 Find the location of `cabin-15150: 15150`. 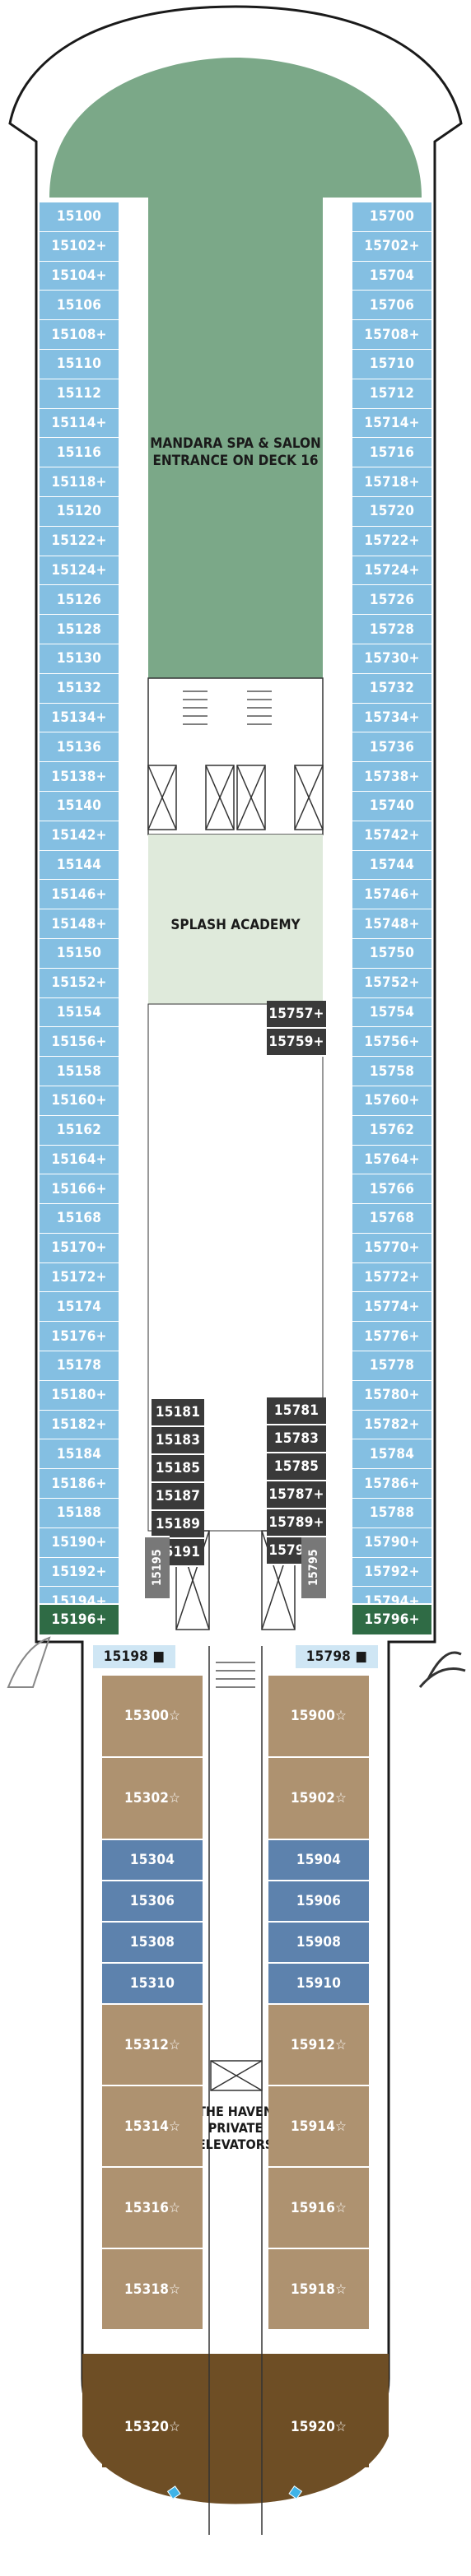

cabin-15150: 15150 is located at coordinates (79, 953).